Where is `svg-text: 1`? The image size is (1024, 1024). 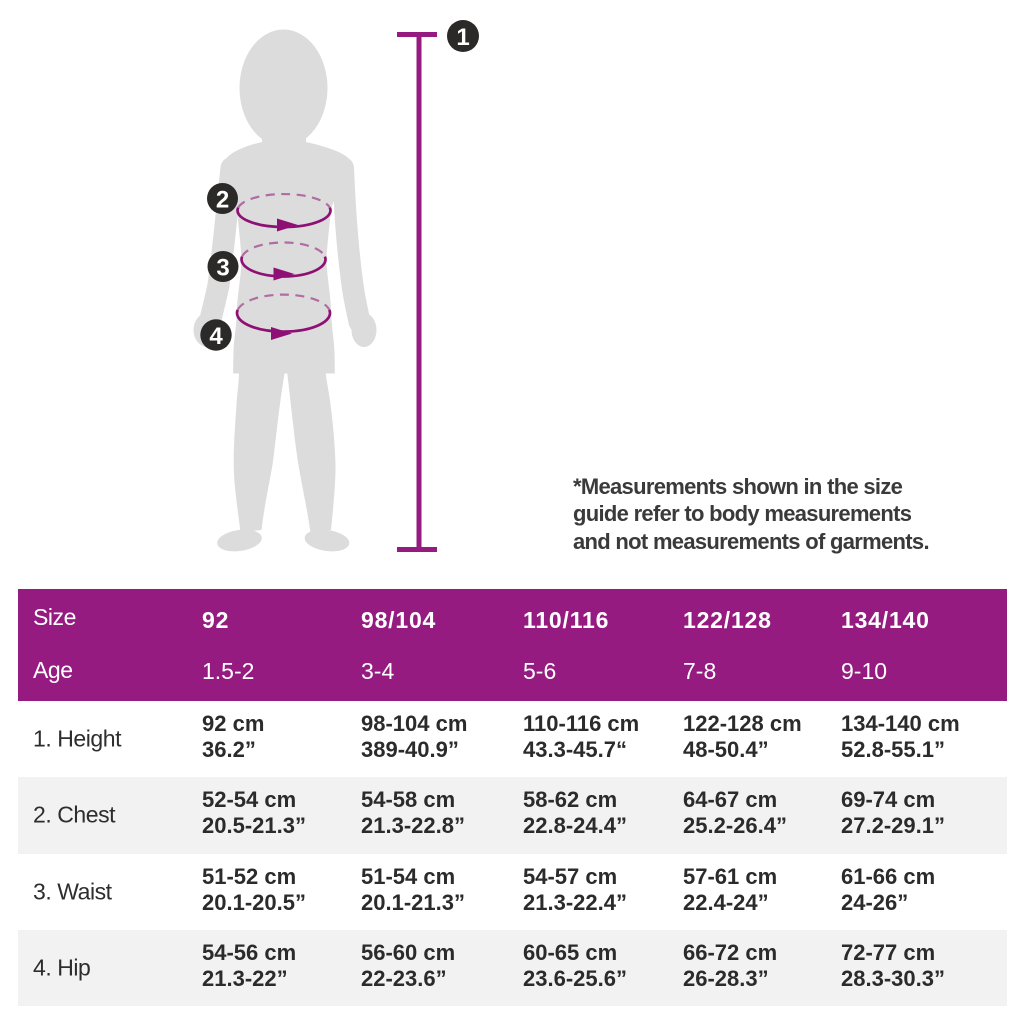 svg-text: 1 is located at coordinates (462, 37).